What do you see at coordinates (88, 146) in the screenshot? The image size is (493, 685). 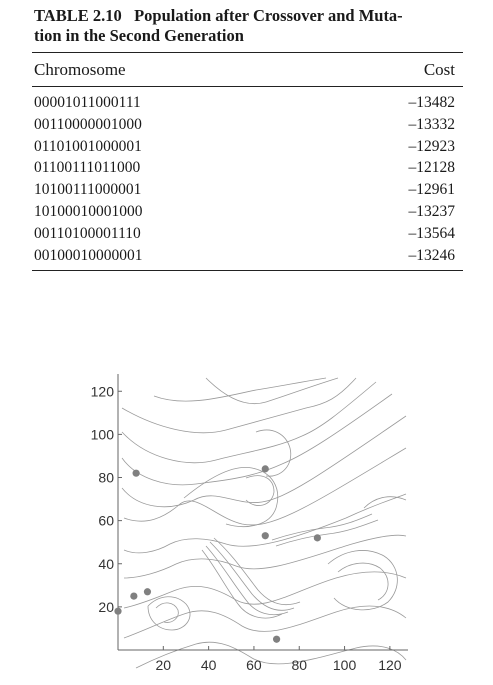 I see `chromosome-cell: 01101001000001` at bounding box center [88, 146].